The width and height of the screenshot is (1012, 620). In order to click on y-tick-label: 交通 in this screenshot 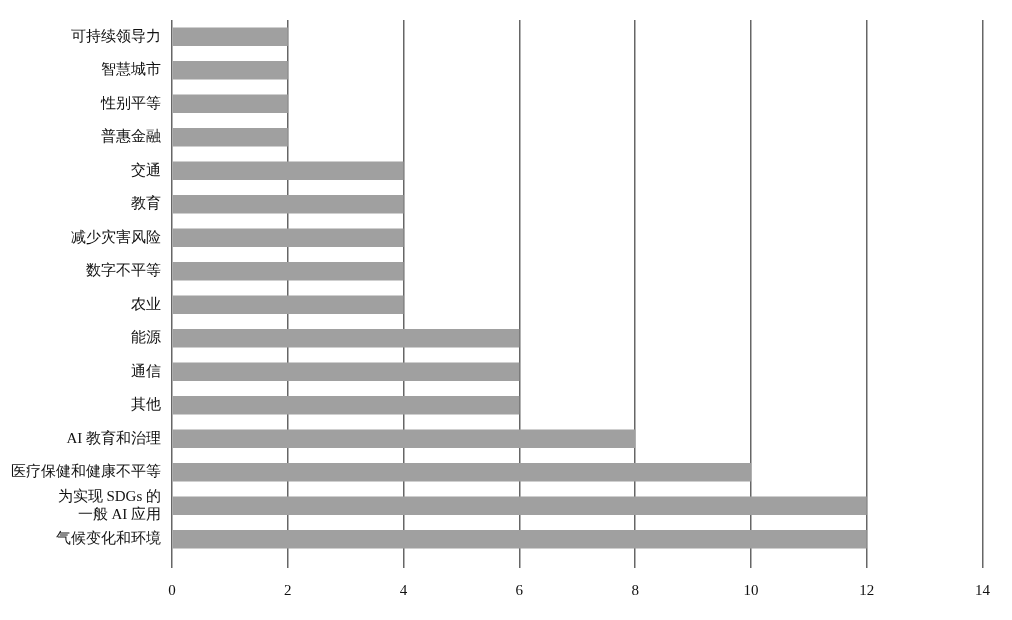, I will do `click(146, 169)`.